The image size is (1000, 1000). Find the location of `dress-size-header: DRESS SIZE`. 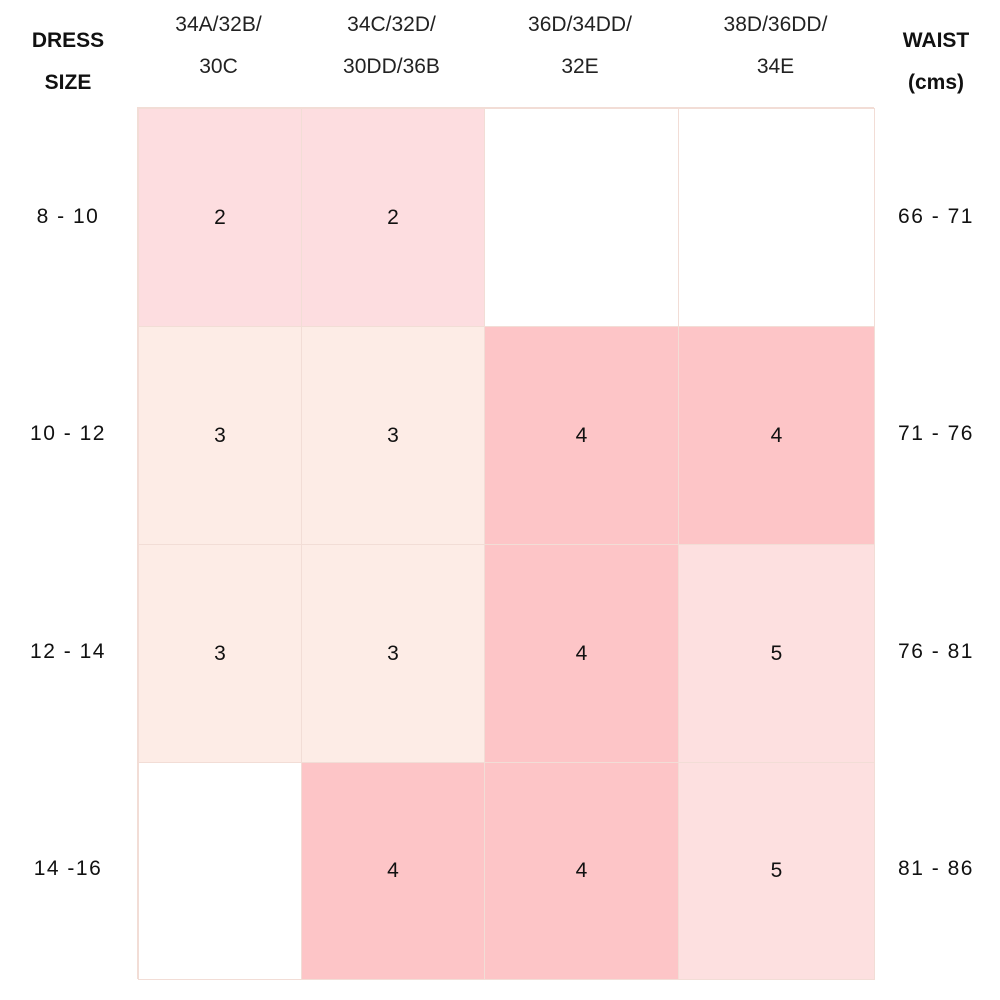

dress-size-header: DRESS SIZE is located at coordinates (68, 61).